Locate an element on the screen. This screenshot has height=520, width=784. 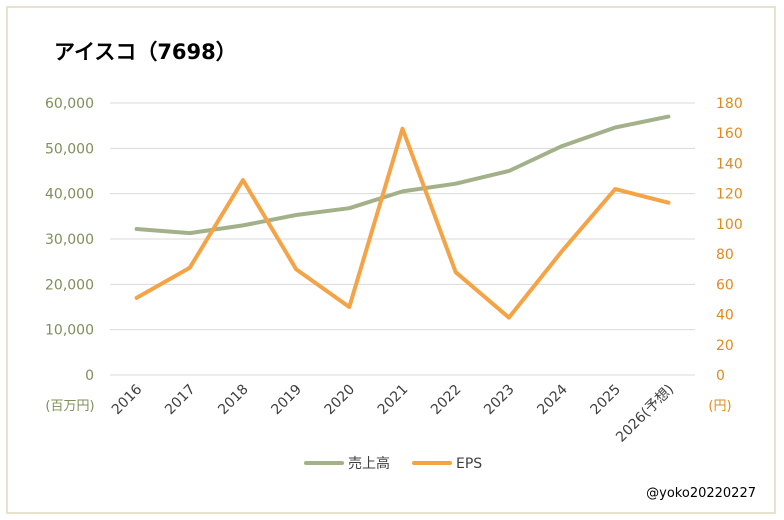
right-tick-label: 60 is located at coordinates (725, 285).